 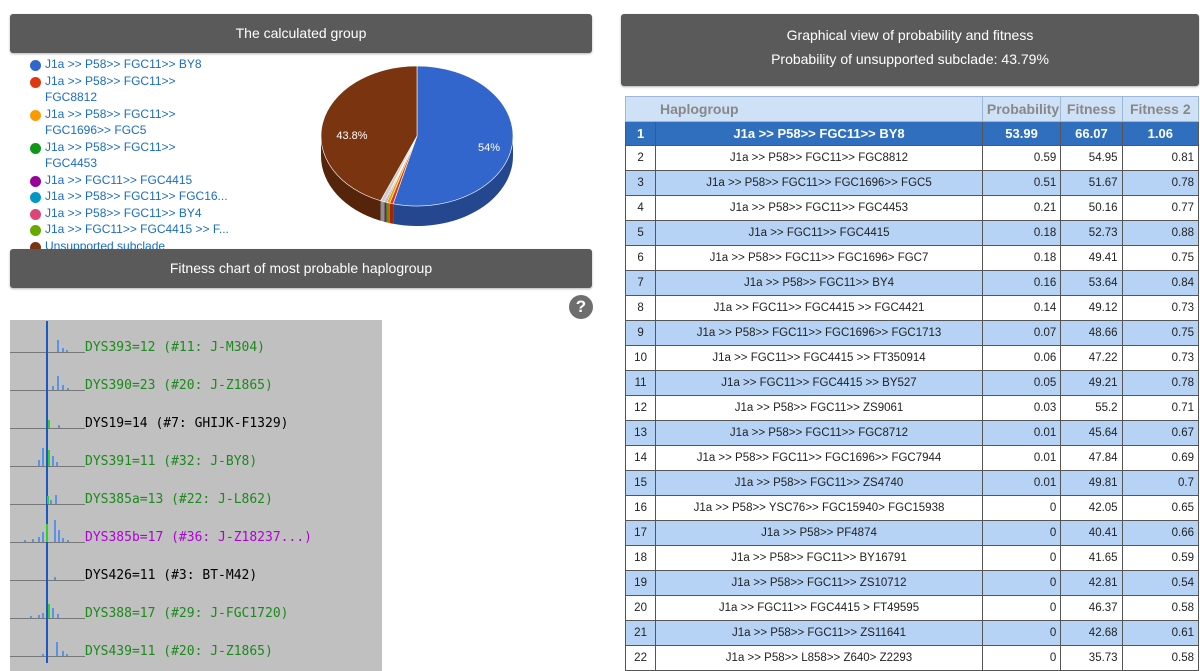 What do you see at coordinates (1160, 233) in the screenshot?
I see `fitness2-cell: 0.88` at bounding box center [1160, 233].